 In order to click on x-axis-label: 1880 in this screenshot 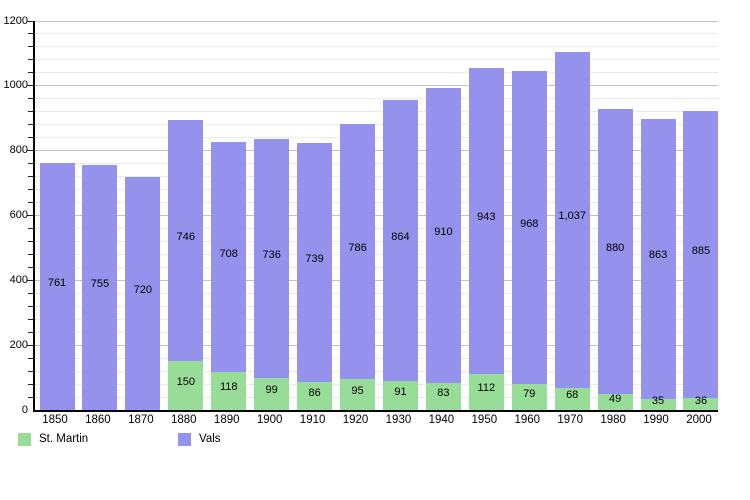, I will do `click(184, 420)`.